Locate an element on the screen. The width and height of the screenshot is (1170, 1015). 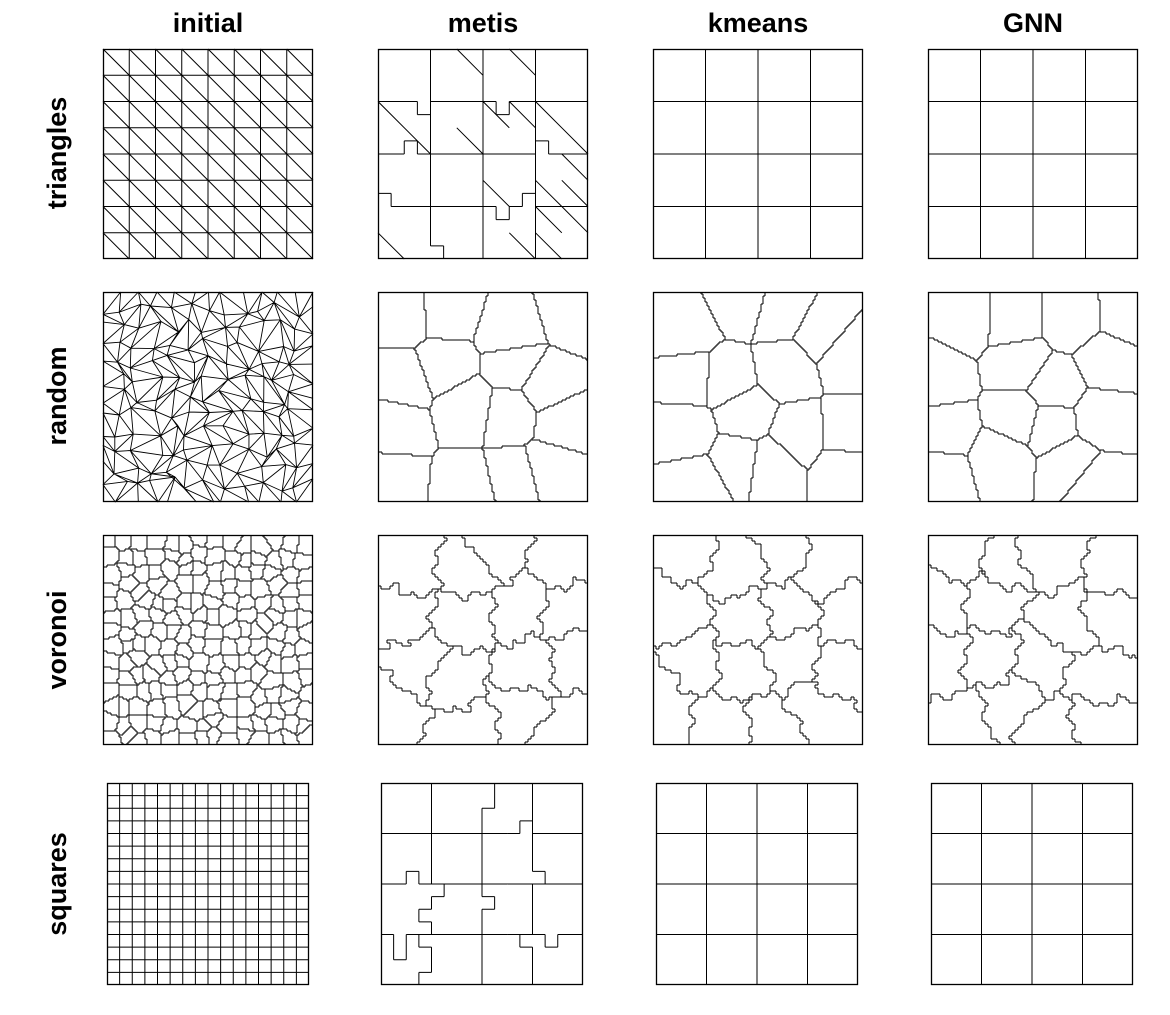
panel-voronoi-gnn is located at coordinates (1033, 640).